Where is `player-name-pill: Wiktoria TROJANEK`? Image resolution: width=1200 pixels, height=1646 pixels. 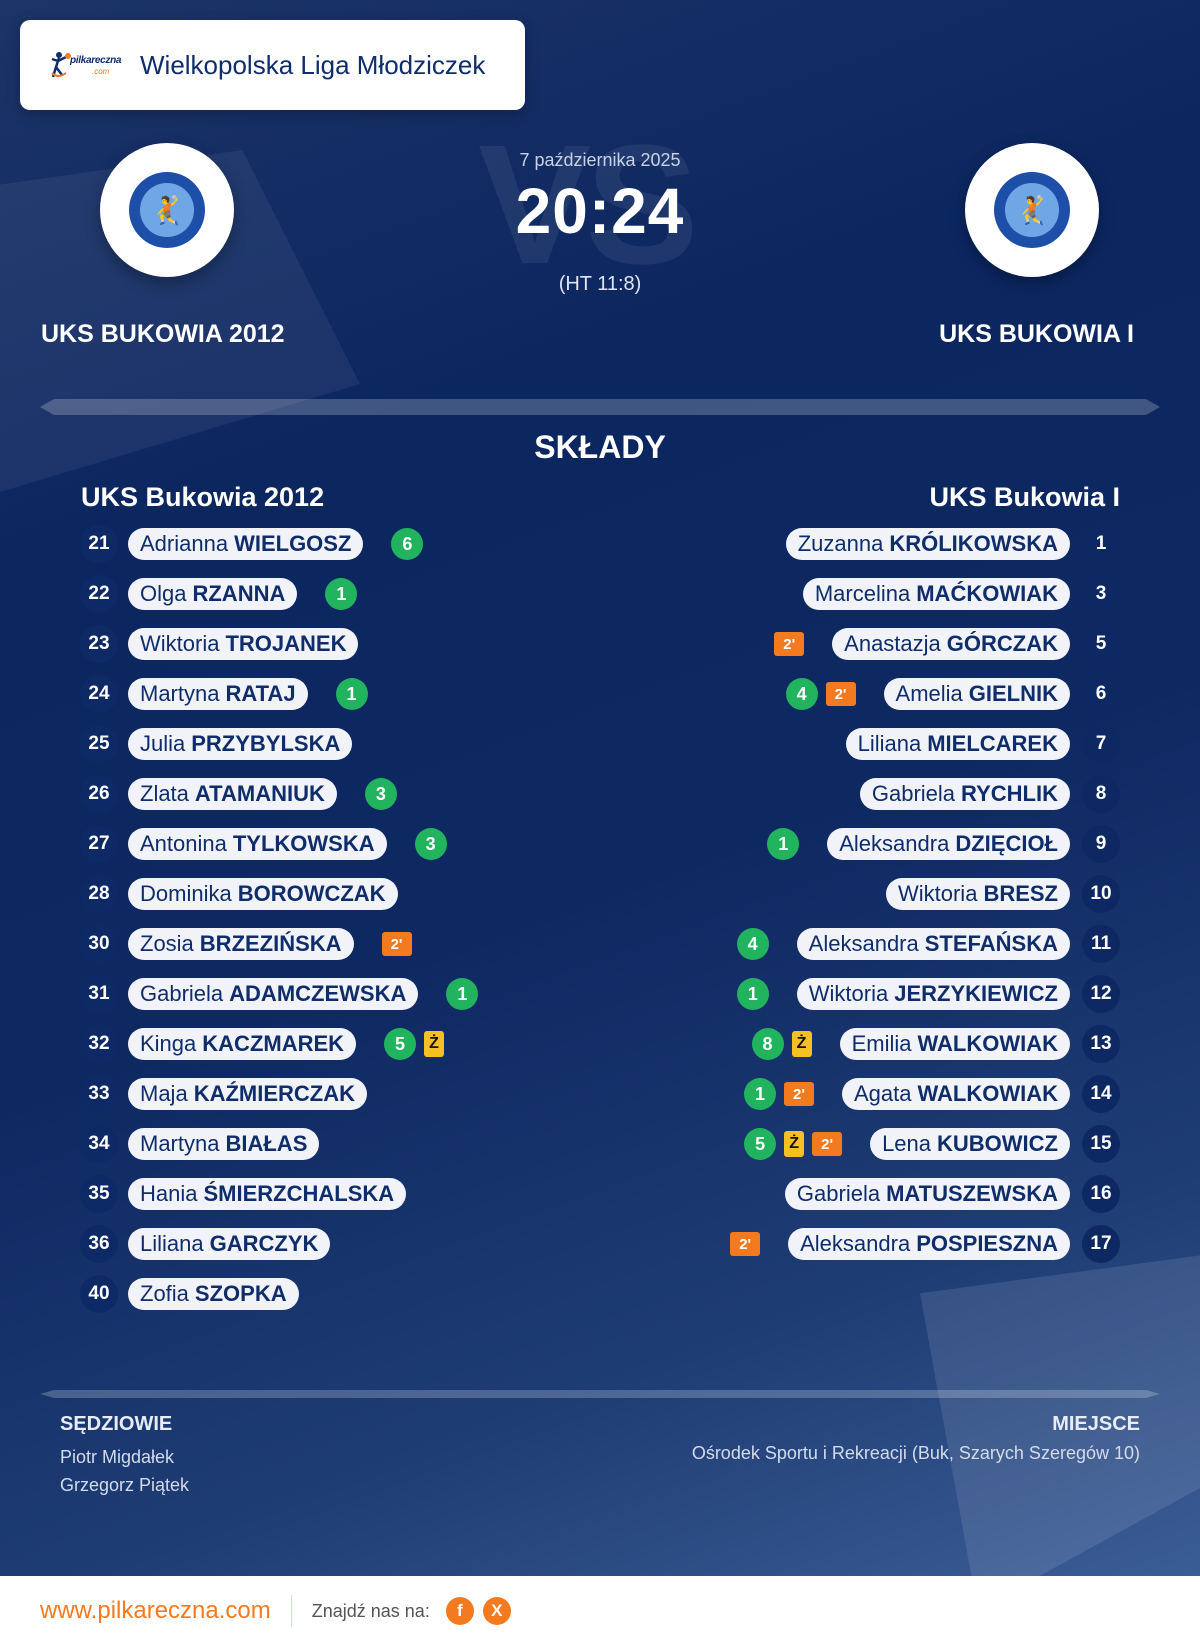
player-name-pill: Wiktoria TROJANEK is located at coordinates (243, 644).